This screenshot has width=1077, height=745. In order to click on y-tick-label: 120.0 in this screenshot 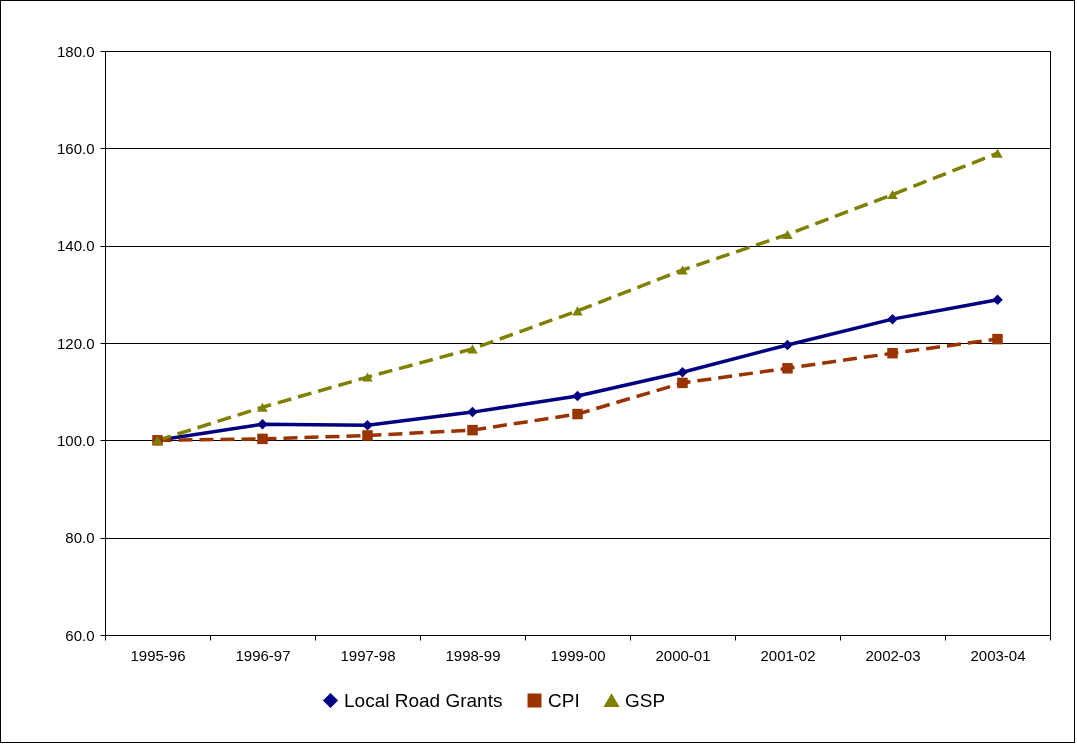, I will do `click(75, 343)`.